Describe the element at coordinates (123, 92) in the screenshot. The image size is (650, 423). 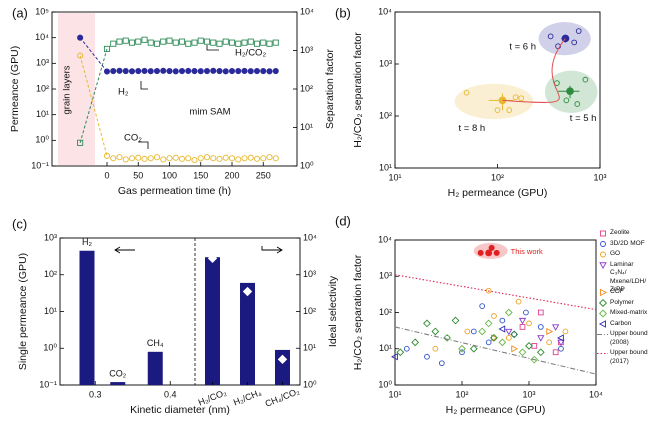
I see `series-label: H₂` at that location.